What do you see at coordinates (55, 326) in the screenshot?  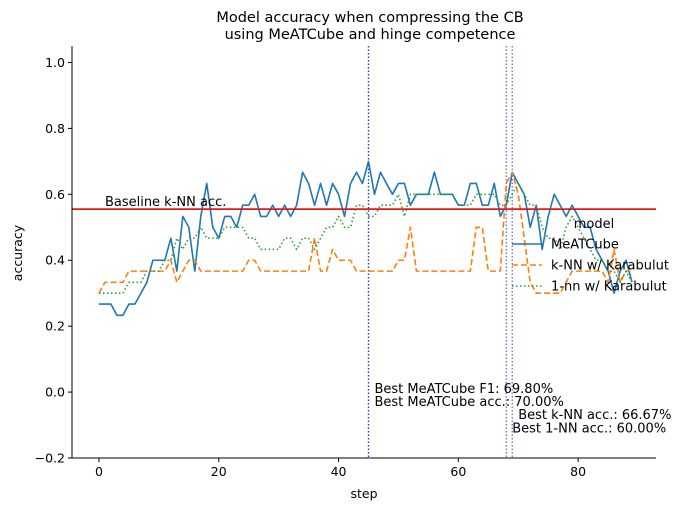 I see `y-tick-label-2: 0.2` at bounding box center [55, 326].